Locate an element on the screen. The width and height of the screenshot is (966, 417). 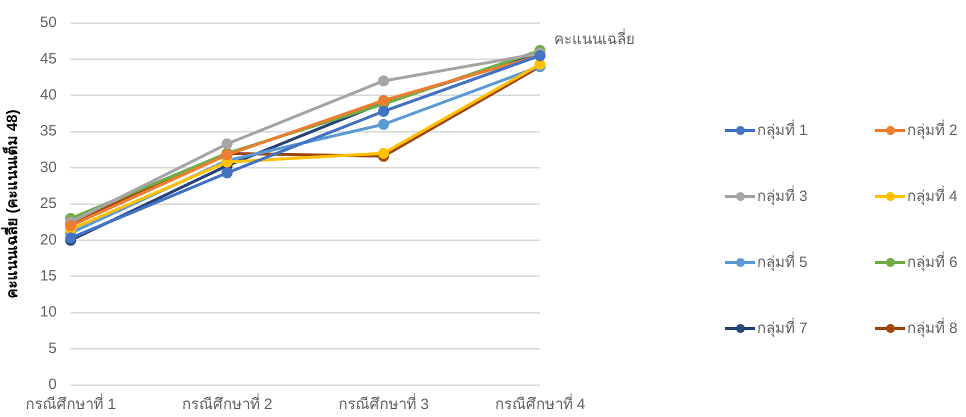
y-tick-label: 50 is located at coordinates (48, 23).